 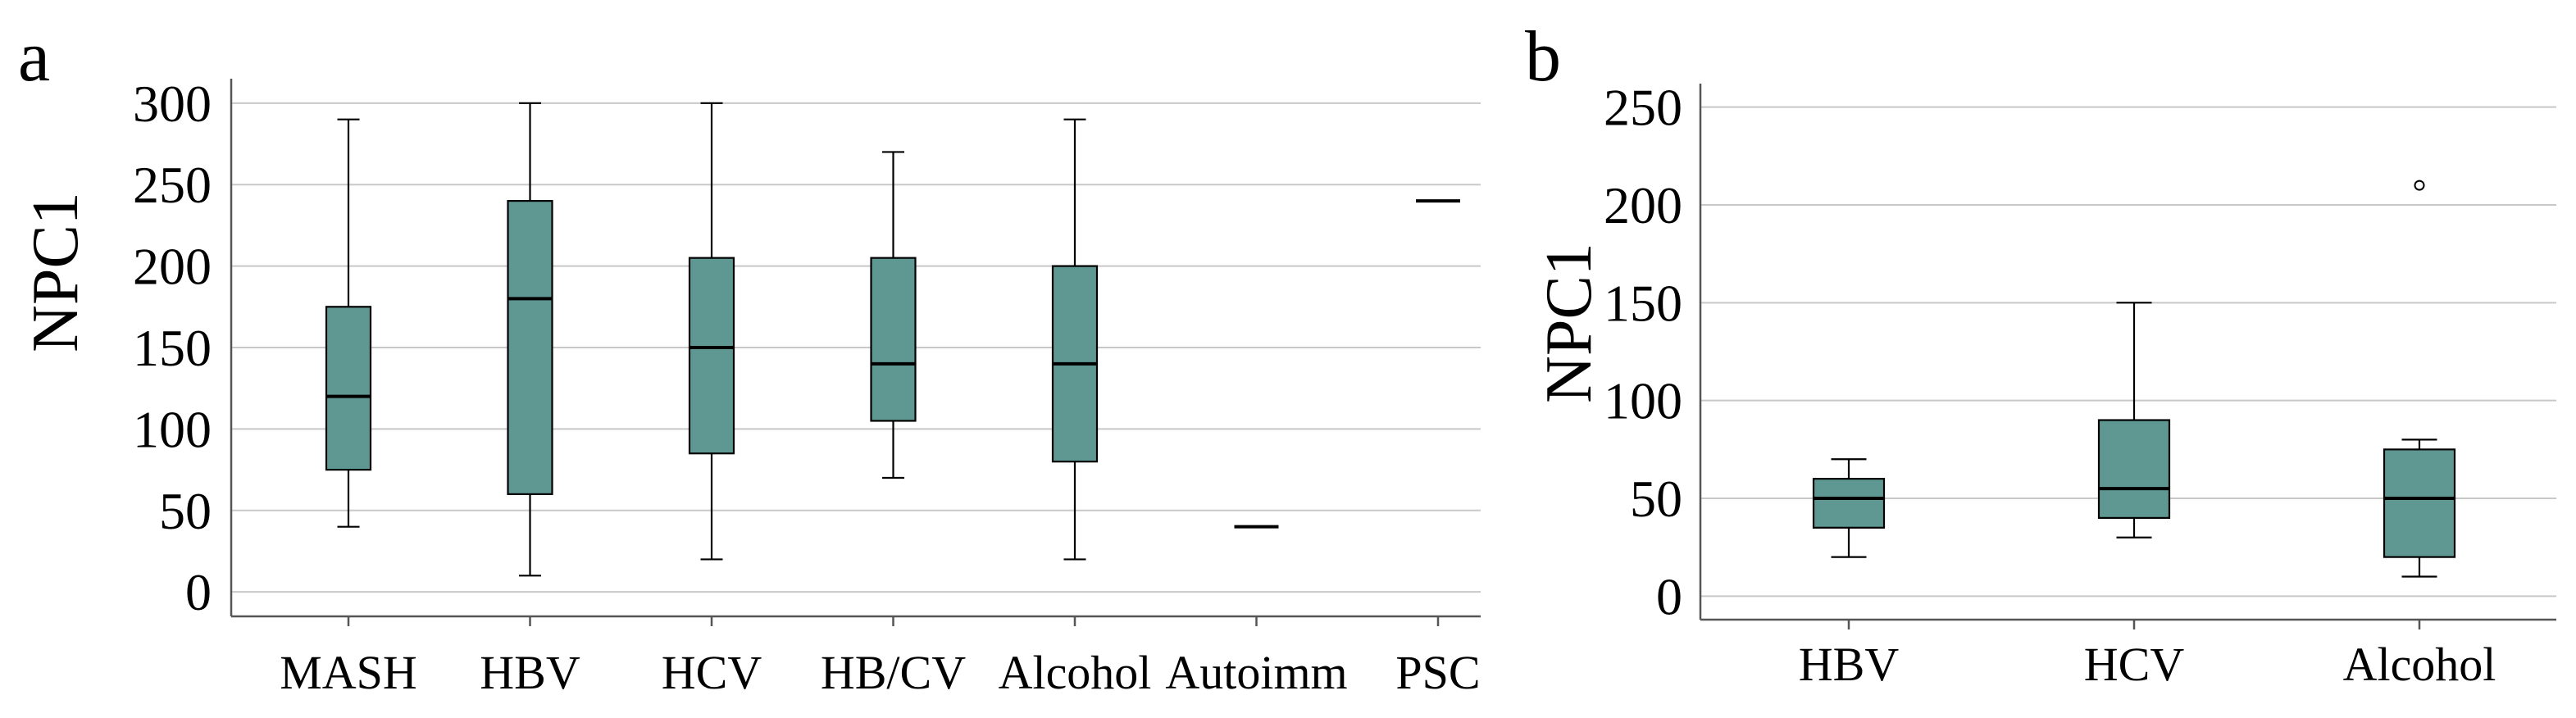 I want to click on panel-a-ylabel: NPC1, so click(x=56, y=272).